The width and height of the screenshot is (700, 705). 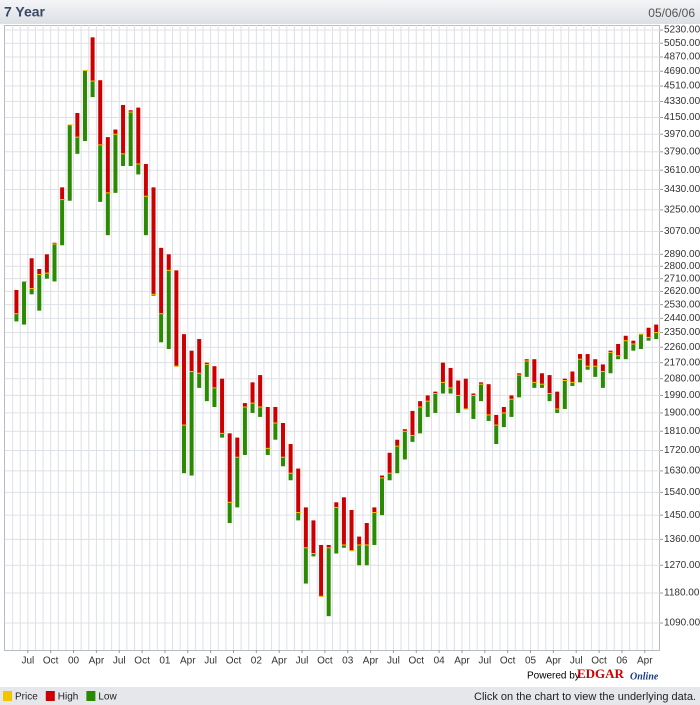 What do you see at coordinates (682, 117) in the screenshot?
I see `y-tick-label: 4150.00` at bounding box center [682, 117].